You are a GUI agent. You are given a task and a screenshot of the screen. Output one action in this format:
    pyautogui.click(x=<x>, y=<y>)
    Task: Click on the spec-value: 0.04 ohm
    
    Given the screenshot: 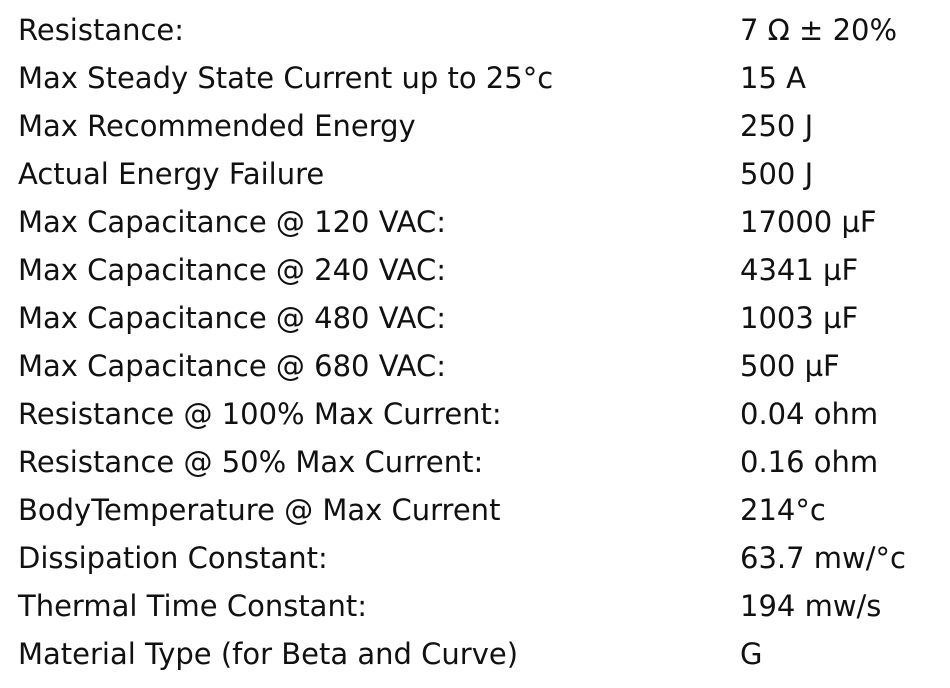 What is the action you would take?
    pyautogui.click(x=809, y=414)
    